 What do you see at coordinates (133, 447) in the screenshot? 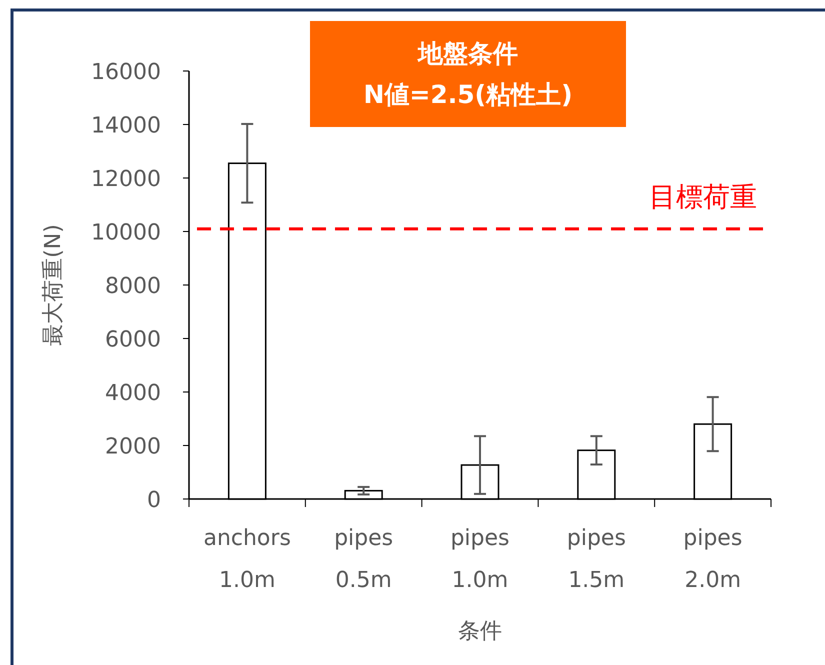
I see `y-tick-label: 2000` at bounding box center [133, 447].